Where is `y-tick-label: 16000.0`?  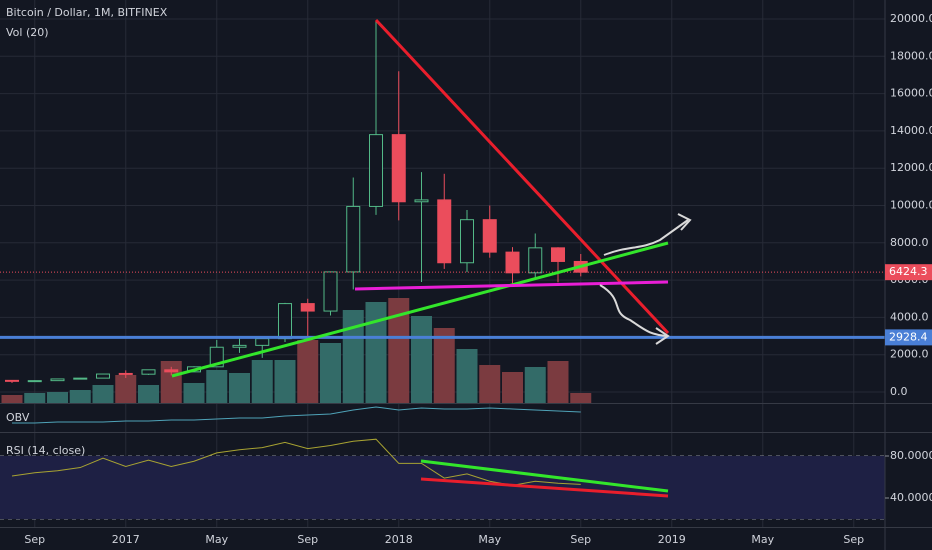 y-tick-label: 16000.0 is located at coordinates (911, 93).